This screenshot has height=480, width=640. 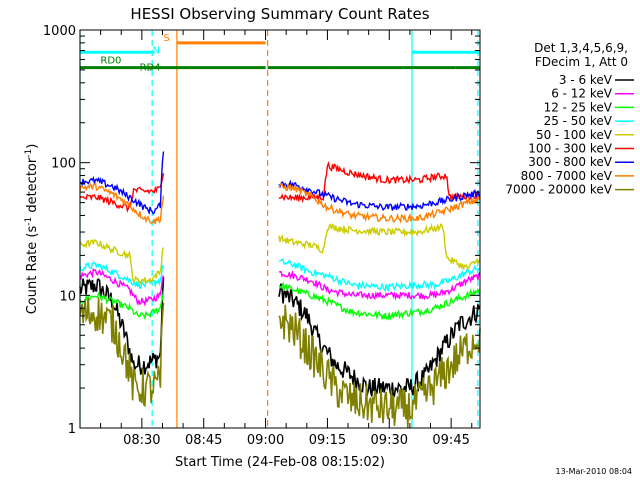 What do you see at coordinates (203, 440) in the screenshot?
I see `x-tick-label: 08:45` at bounding box center [203, 440].